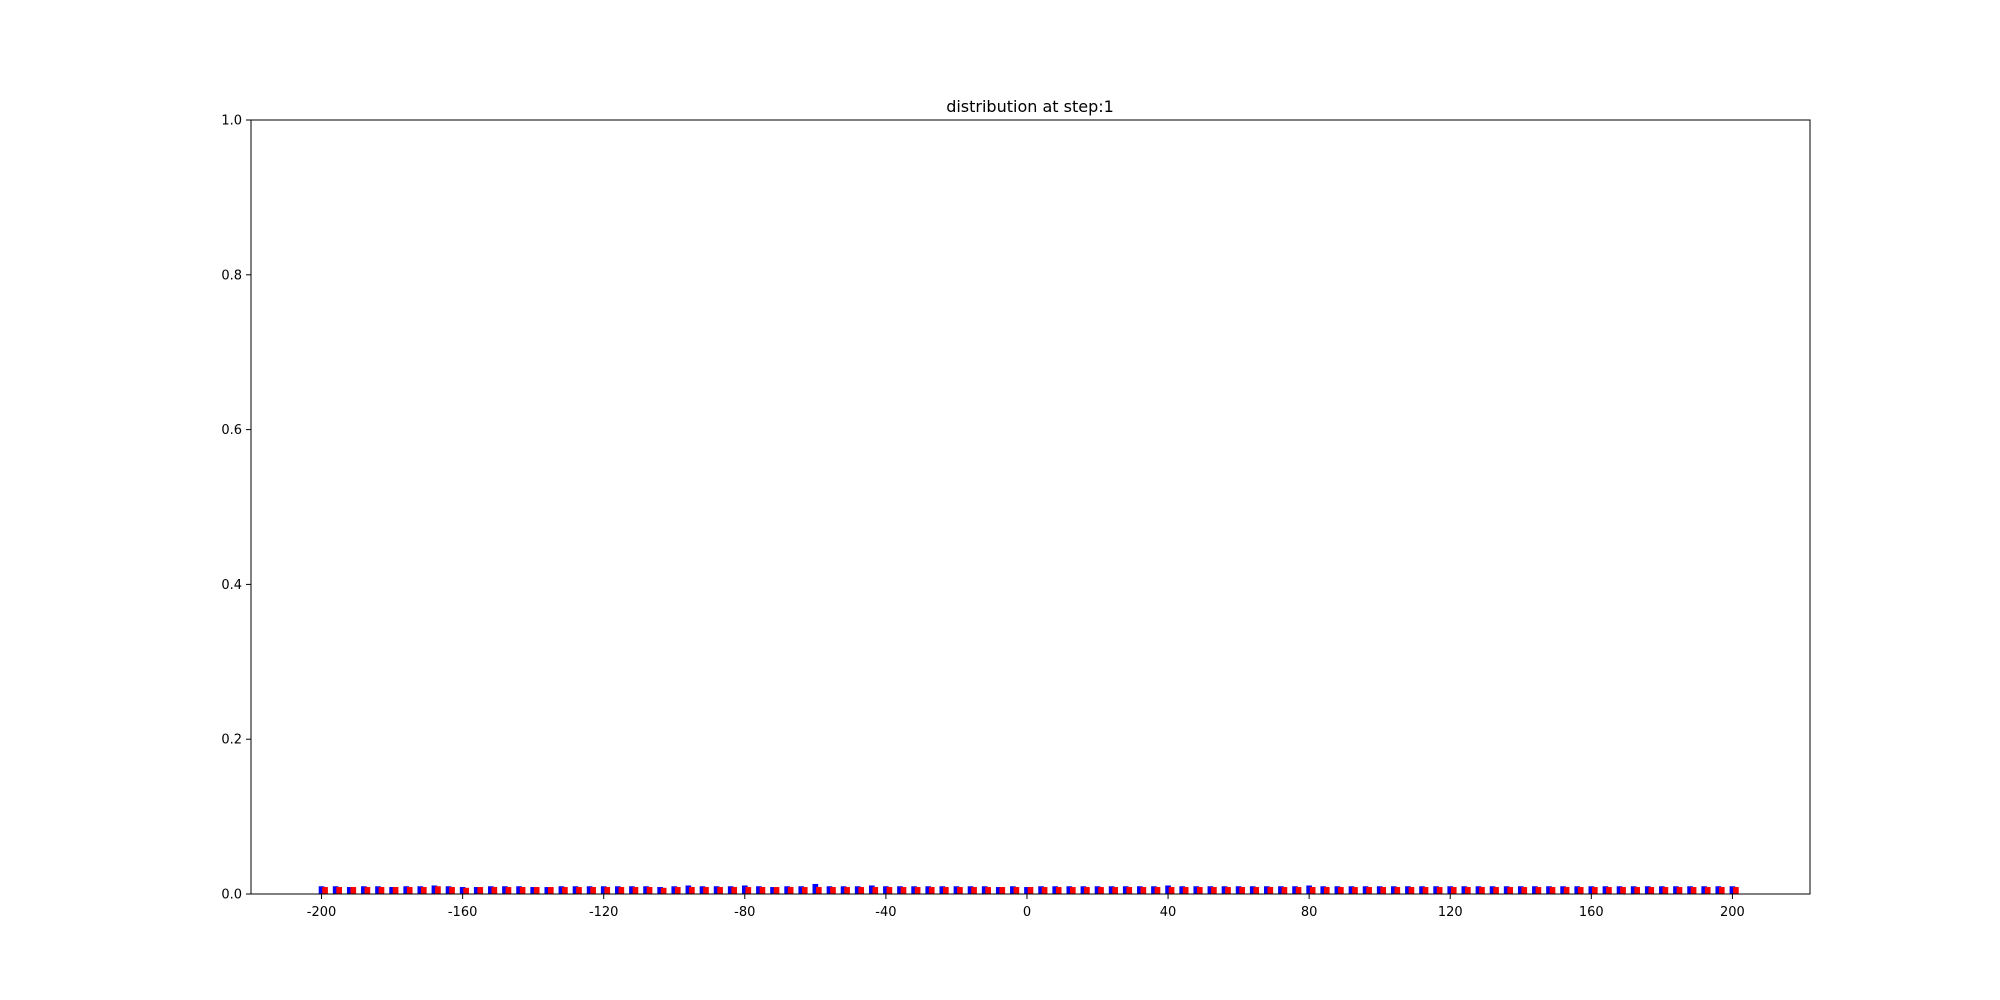  Describe the element at coordinates (231, 740) in the screenshot. I see `y-tick-label: 0.2` at that location.